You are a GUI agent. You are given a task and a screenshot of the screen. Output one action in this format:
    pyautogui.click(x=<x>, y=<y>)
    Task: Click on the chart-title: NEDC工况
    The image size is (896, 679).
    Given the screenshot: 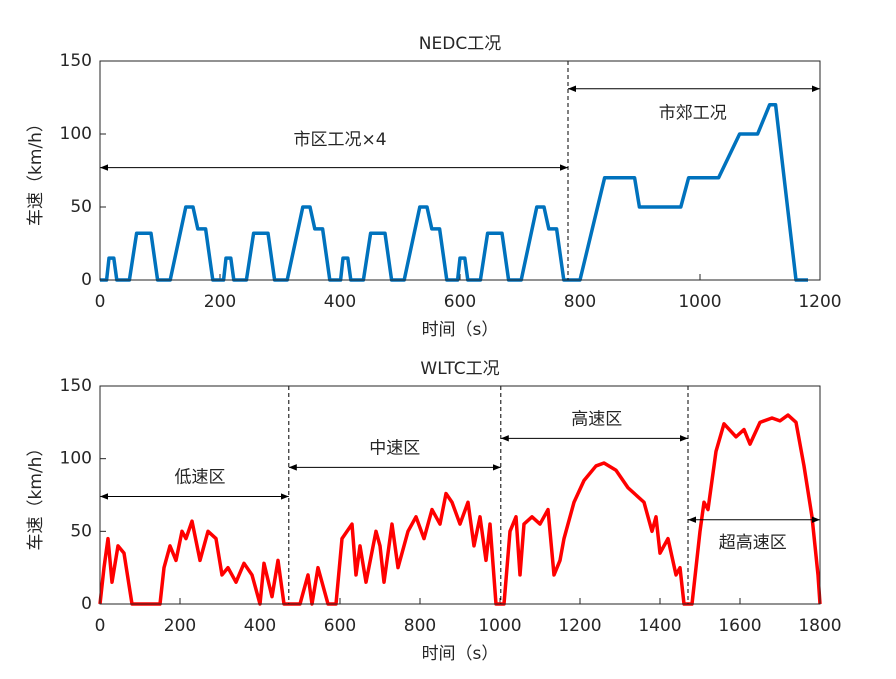 What is the action you would take?
    pyautogui.click(x=460, y=44)
    